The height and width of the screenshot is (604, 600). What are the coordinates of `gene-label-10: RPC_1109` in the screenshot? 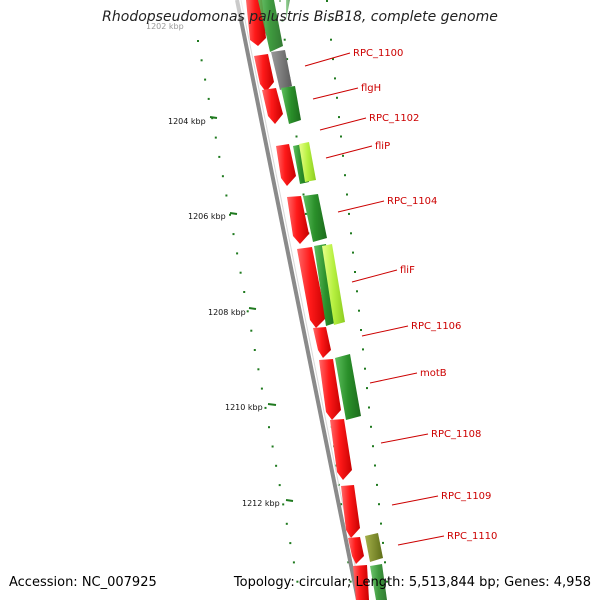 It's located at (466, 496).